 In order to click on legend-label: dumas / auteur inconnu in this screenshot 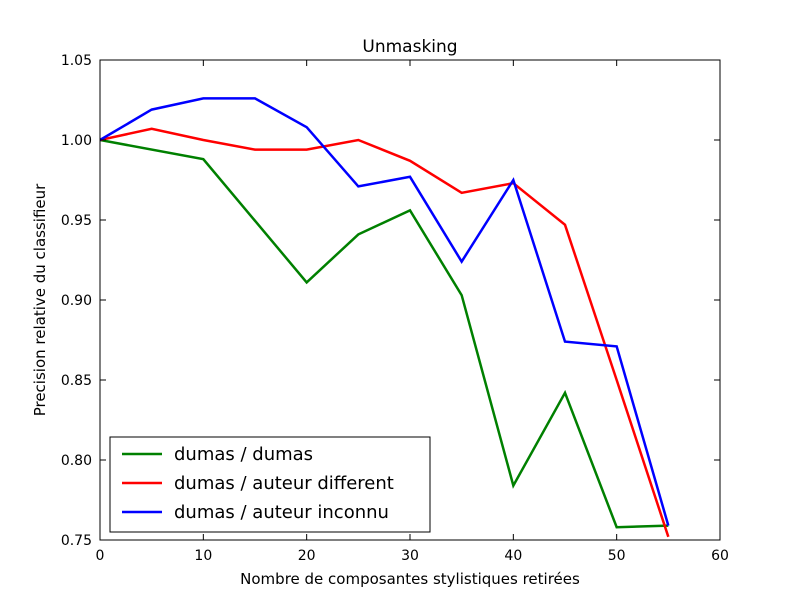, I will do `click(281, 512)`.